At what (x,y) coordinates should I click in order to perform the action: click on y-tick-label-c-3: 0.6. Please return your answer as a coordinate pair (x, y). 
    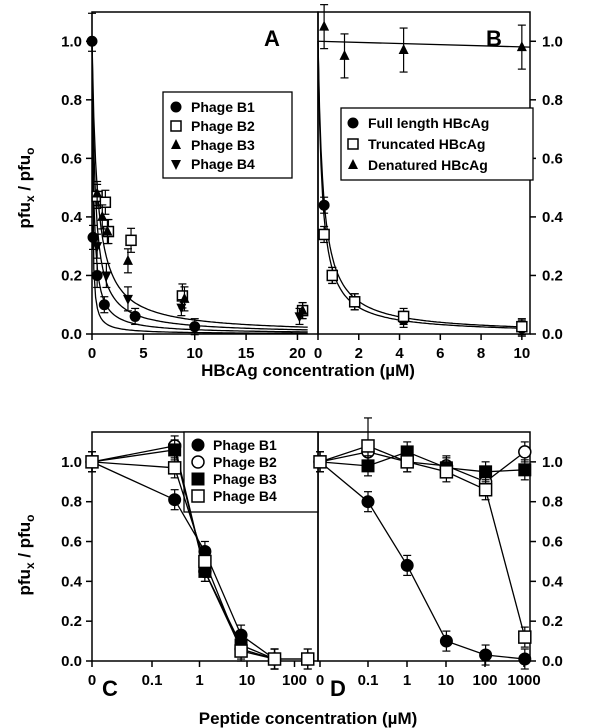
    Looking at the image, I should click on (71, 542).